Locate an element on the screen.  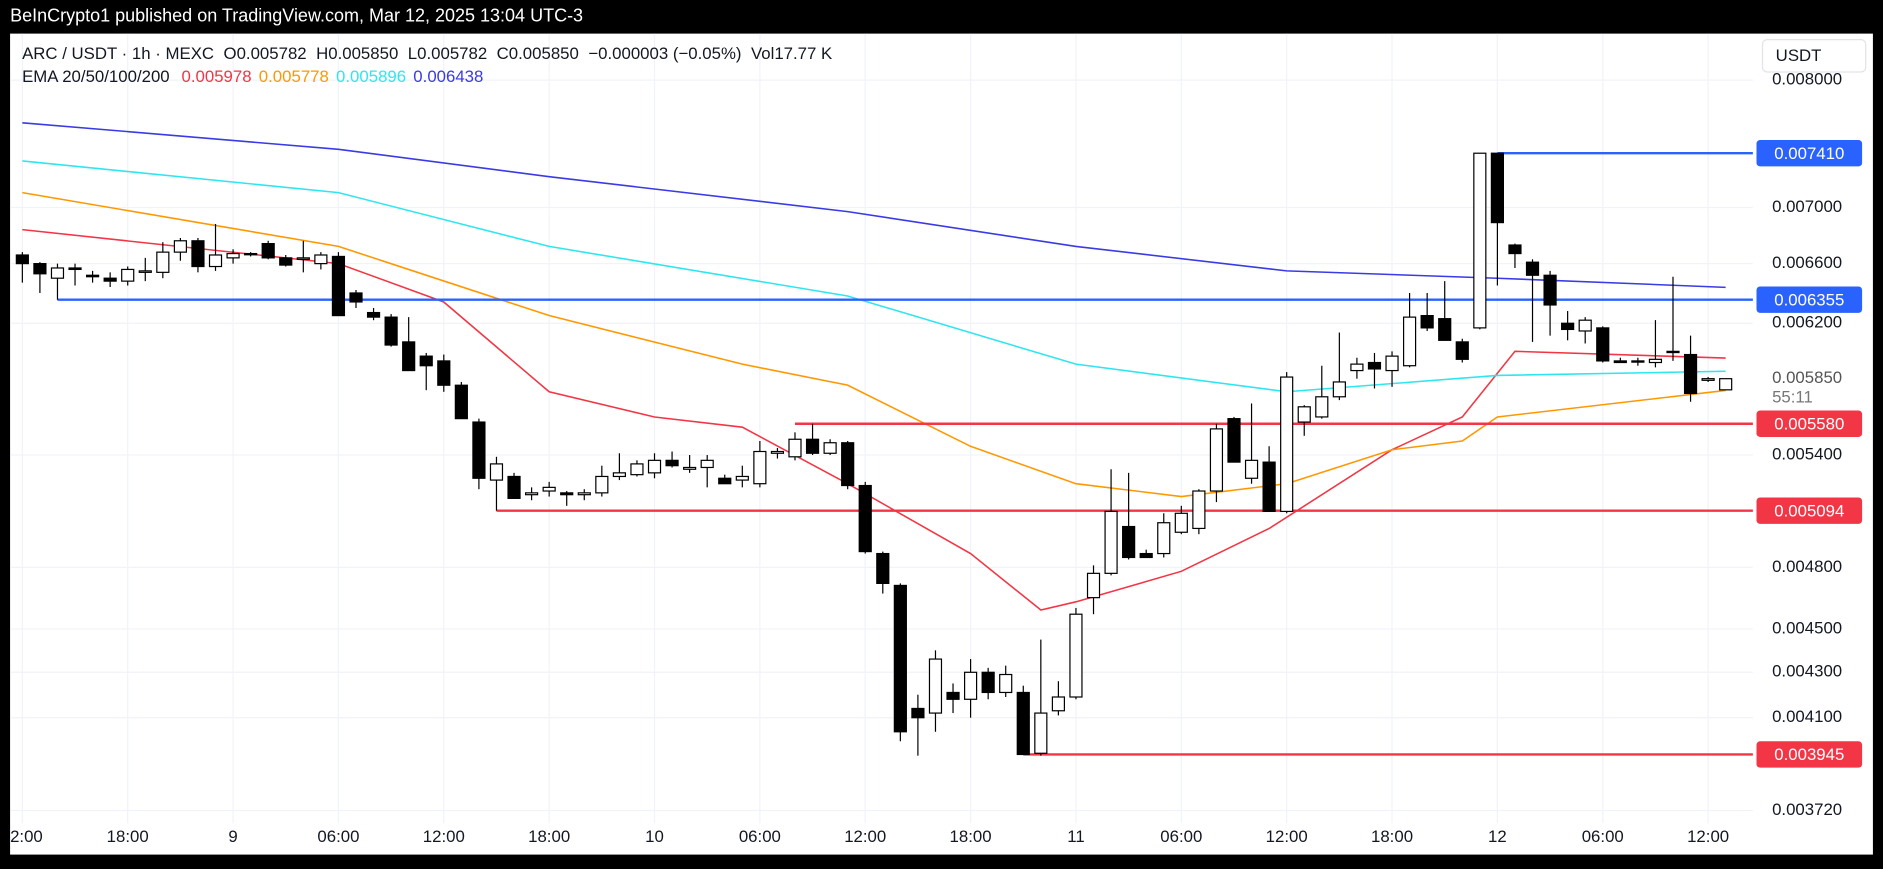
y-tick-label: 0.004300 is located at coordinates (1807, 671).